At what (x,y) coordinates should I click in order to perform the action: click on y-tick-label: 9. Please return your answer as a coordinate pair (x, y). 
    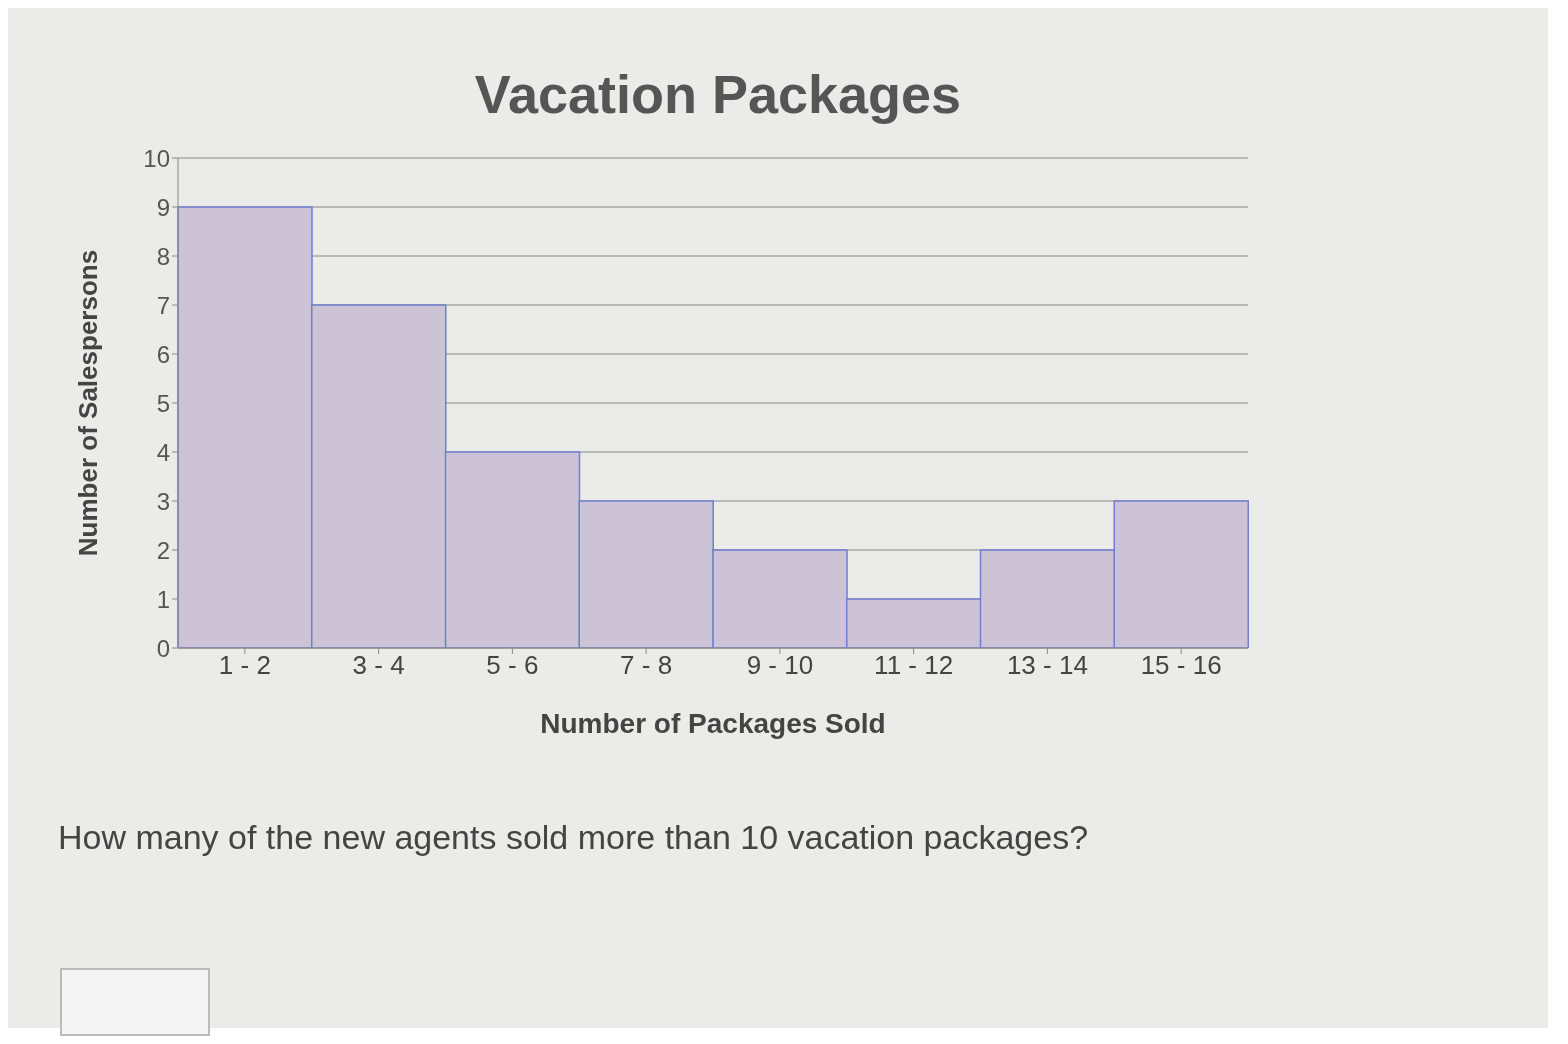
    Looking at the image, I should click on (163, 207).